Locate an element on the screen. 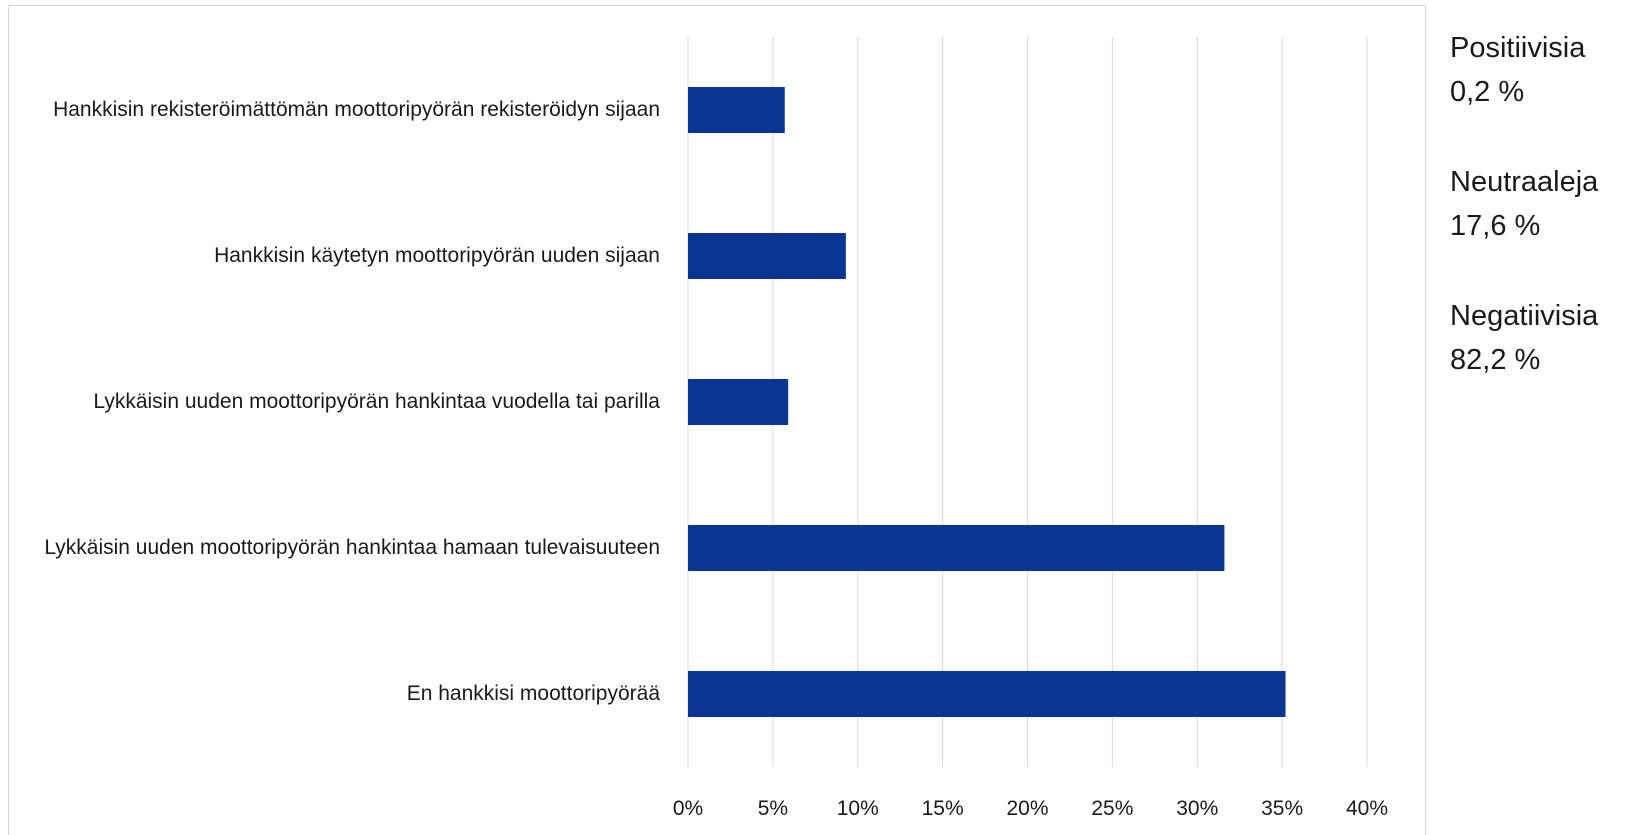 The width and height of the screenshot is (1636, 835). annotation-value: 17,6 % is located at coordinates (1495, 226).